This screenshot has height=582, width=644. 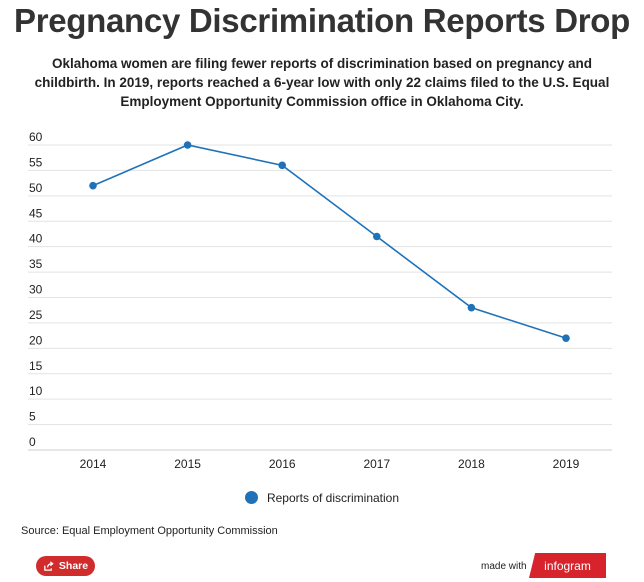 I want to click on y-tick-label-5: 5, so click(x=32, y=417).